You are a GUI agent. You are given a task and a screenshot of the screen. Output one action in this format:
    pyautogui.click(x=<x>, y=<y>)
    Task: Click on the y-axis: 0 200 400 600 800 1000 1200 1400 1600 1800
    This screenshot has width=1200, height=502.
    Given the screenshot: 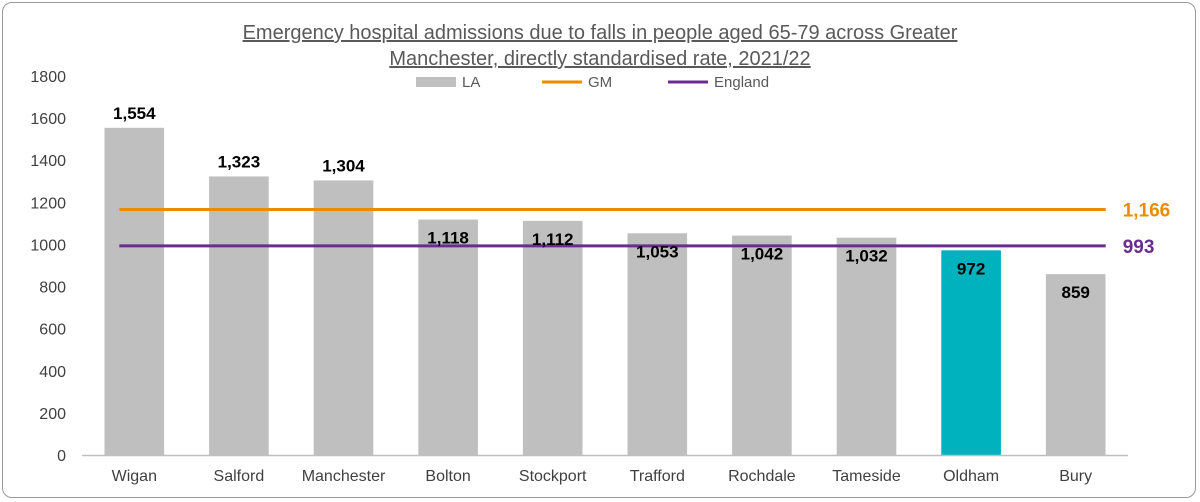 What is the action you would take?
    pyautogui.click(x=48, y=267)
    